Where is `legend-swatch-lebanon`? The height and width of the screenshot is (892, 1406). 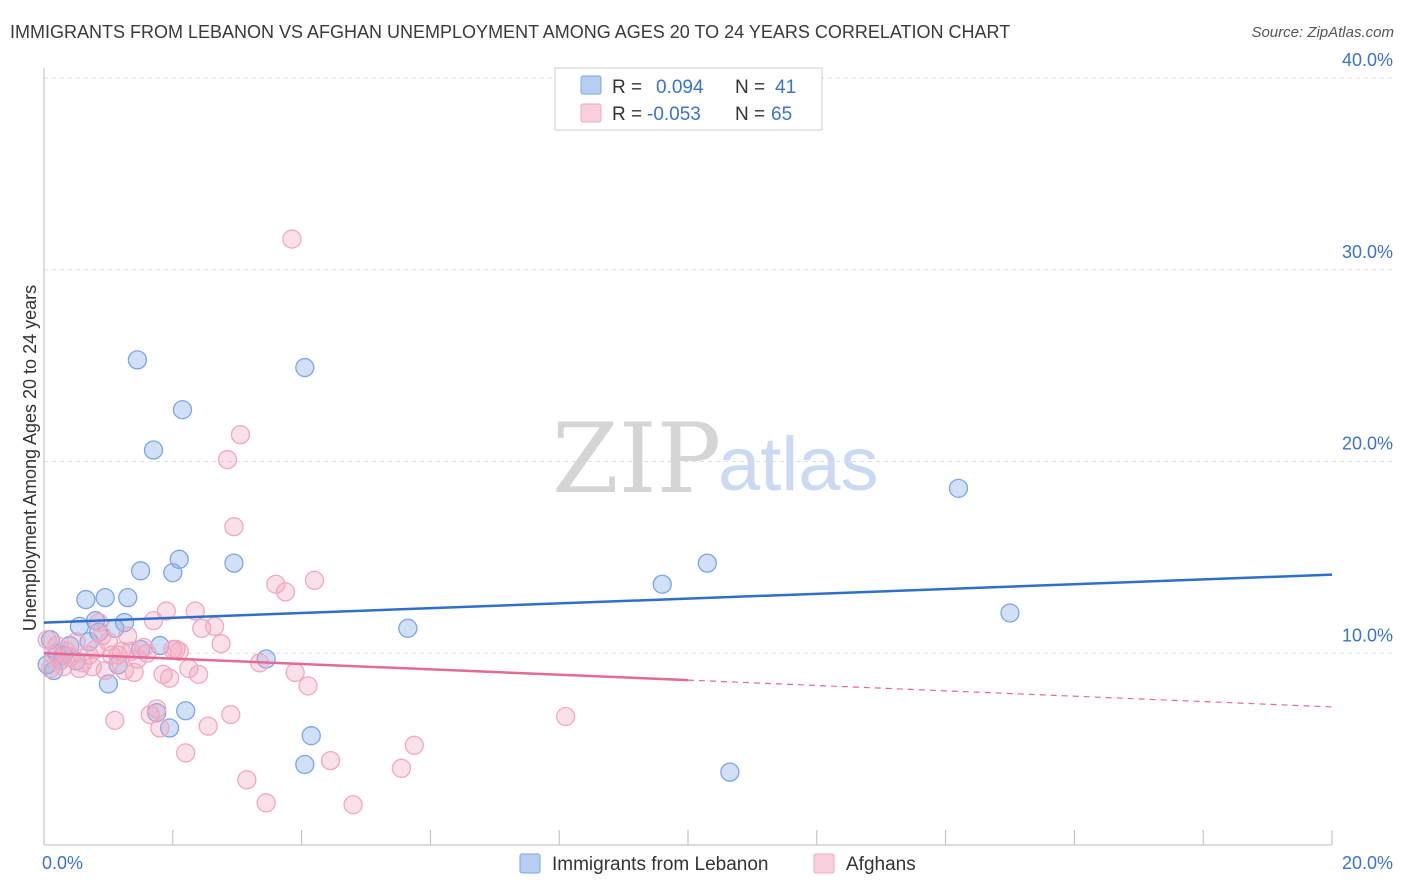
legend-swatch-lebanon is located at coordinates (591, 85).